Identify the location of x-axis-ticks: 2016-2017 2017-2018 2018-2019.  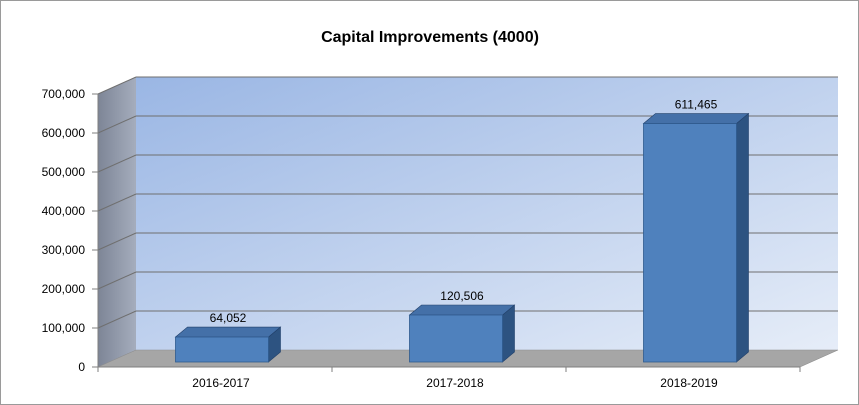
(449, 378).